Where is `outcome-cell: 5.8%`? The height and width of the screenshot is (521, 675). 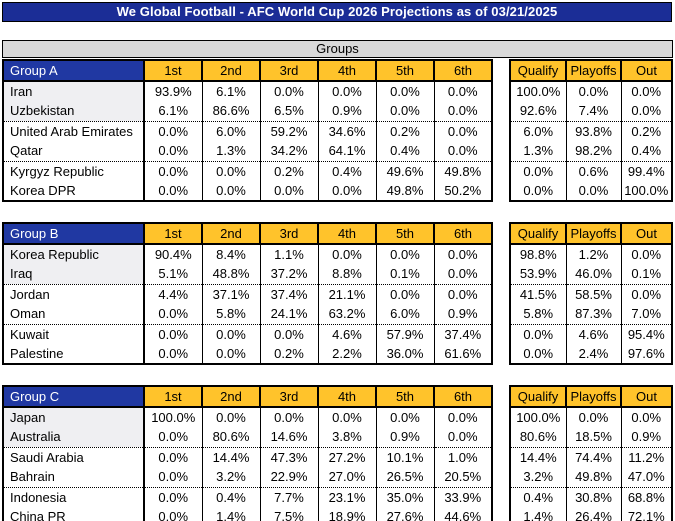 outcome-cell: 5.8% is located at coordinates (538, 314).